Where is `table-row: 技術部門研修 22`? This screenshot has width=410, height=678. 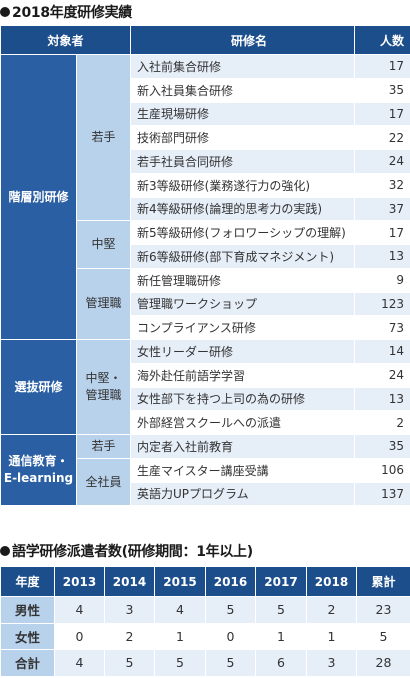
table-row: 技術部門研修 22 is located at coordinates (205, 137).